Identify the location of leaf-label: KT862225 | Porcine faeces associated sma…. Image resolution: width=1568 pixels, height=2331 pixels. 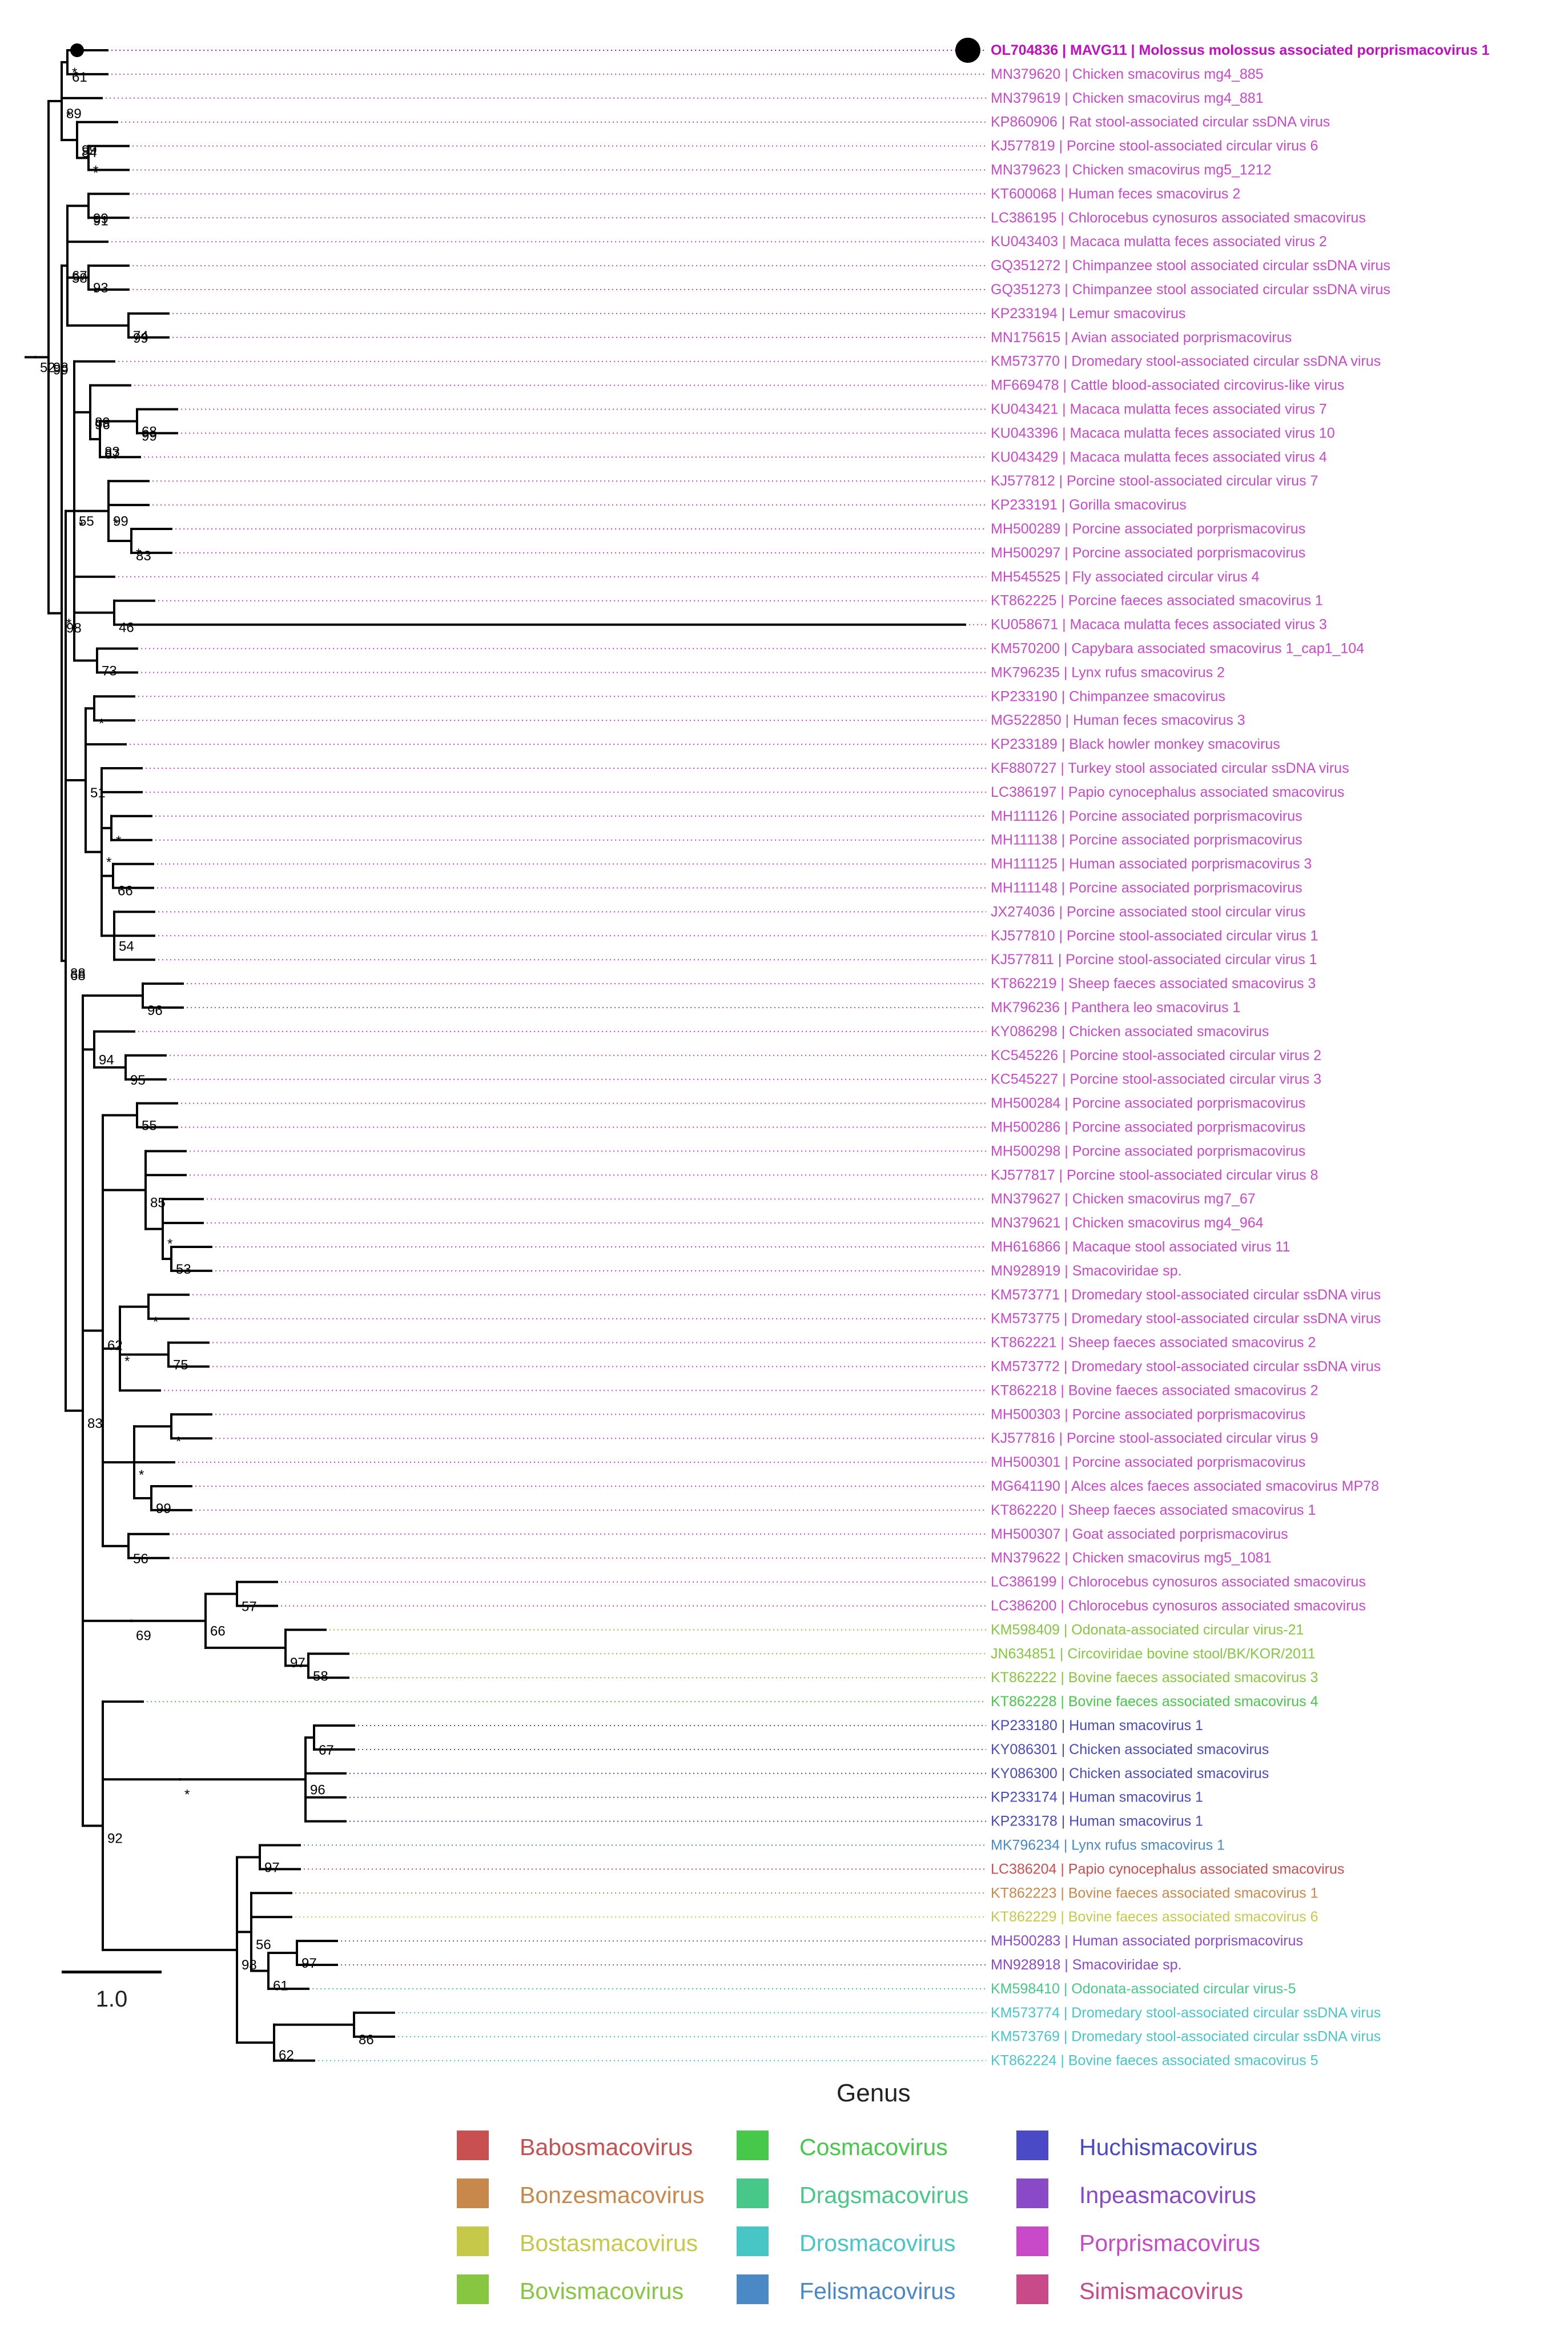
(1157, 601).